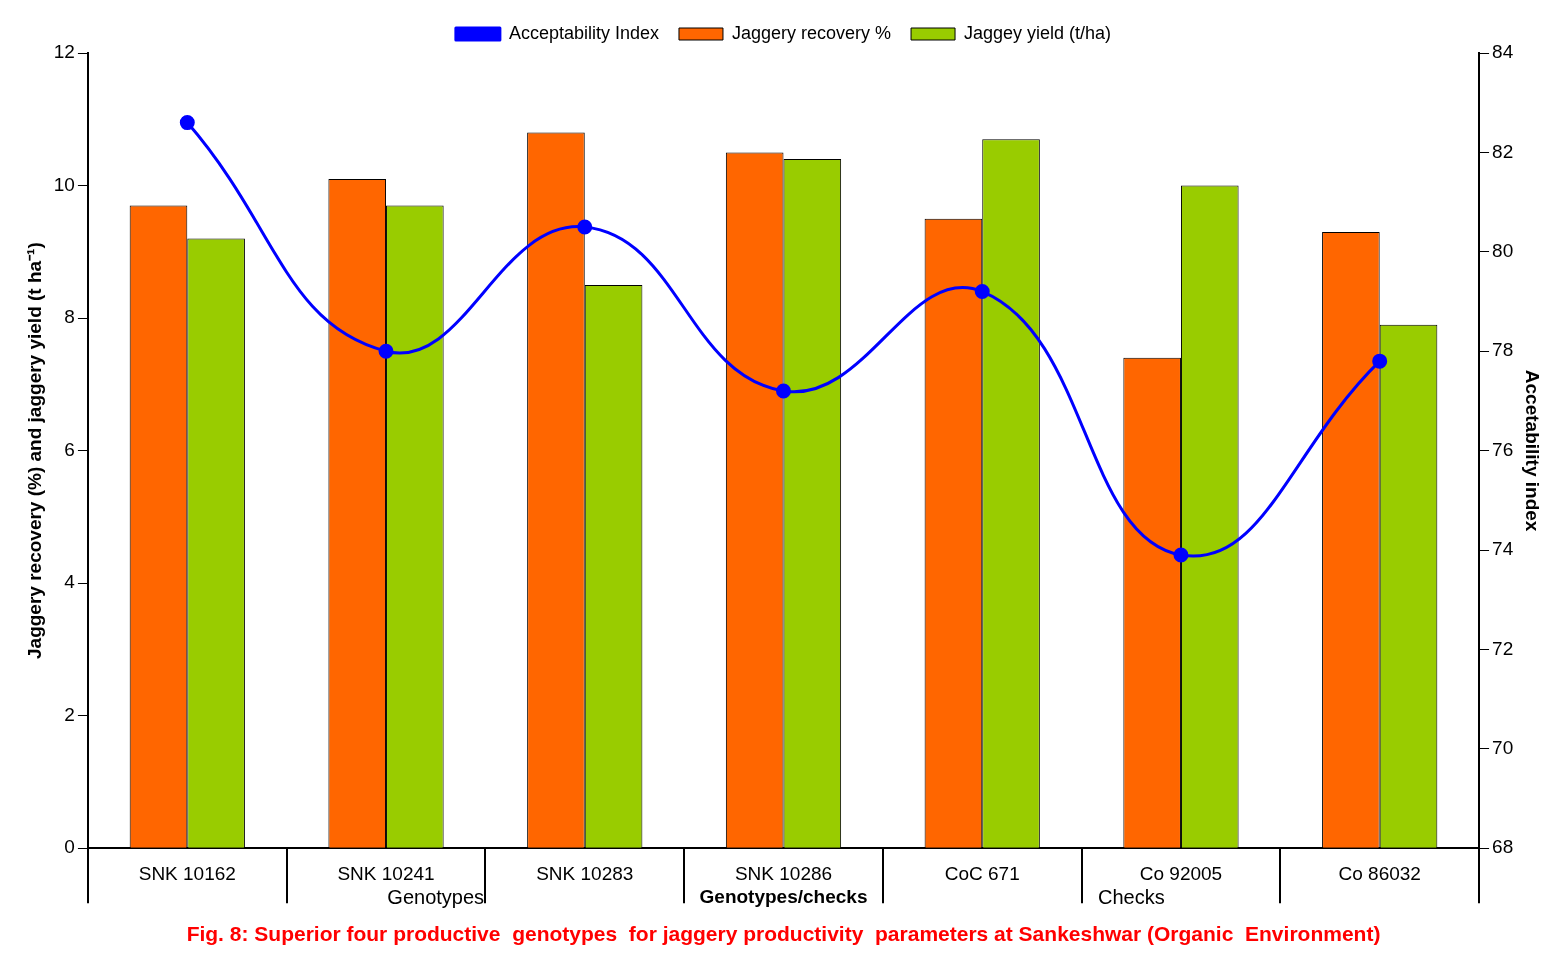 The width and height of the screenshot is (1567, 961). What do you see at coordinates (1038, 32) in the screenshot?
I see `legend-label: Jaggey yield (t/ha)` at bounding box center [1038, 32].